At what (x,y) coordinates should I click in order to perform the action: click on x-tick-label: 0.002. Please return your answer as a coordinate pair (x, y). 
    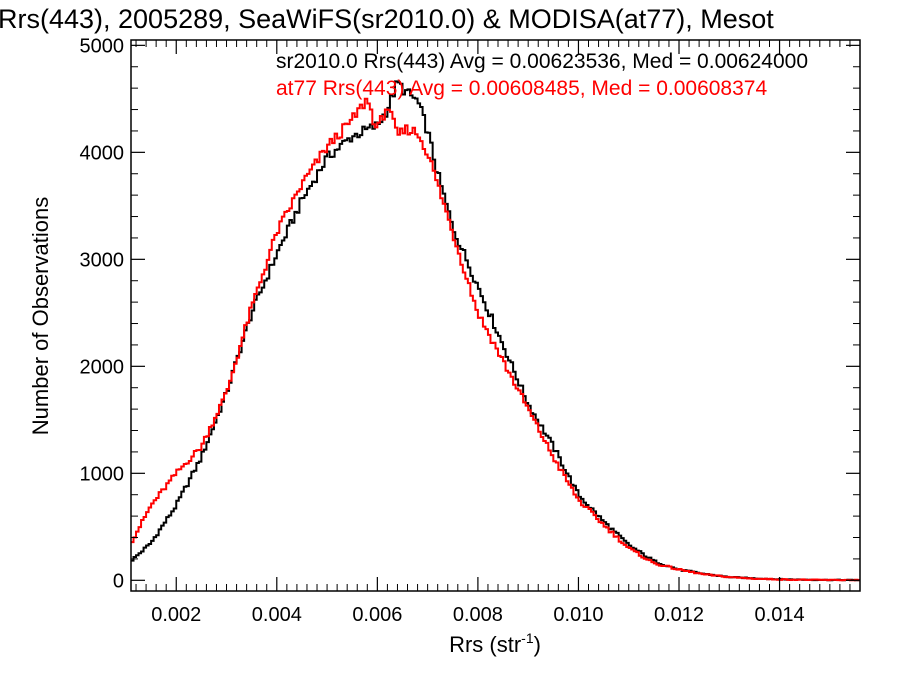
    Looking at the image, I should click on (176, 615).